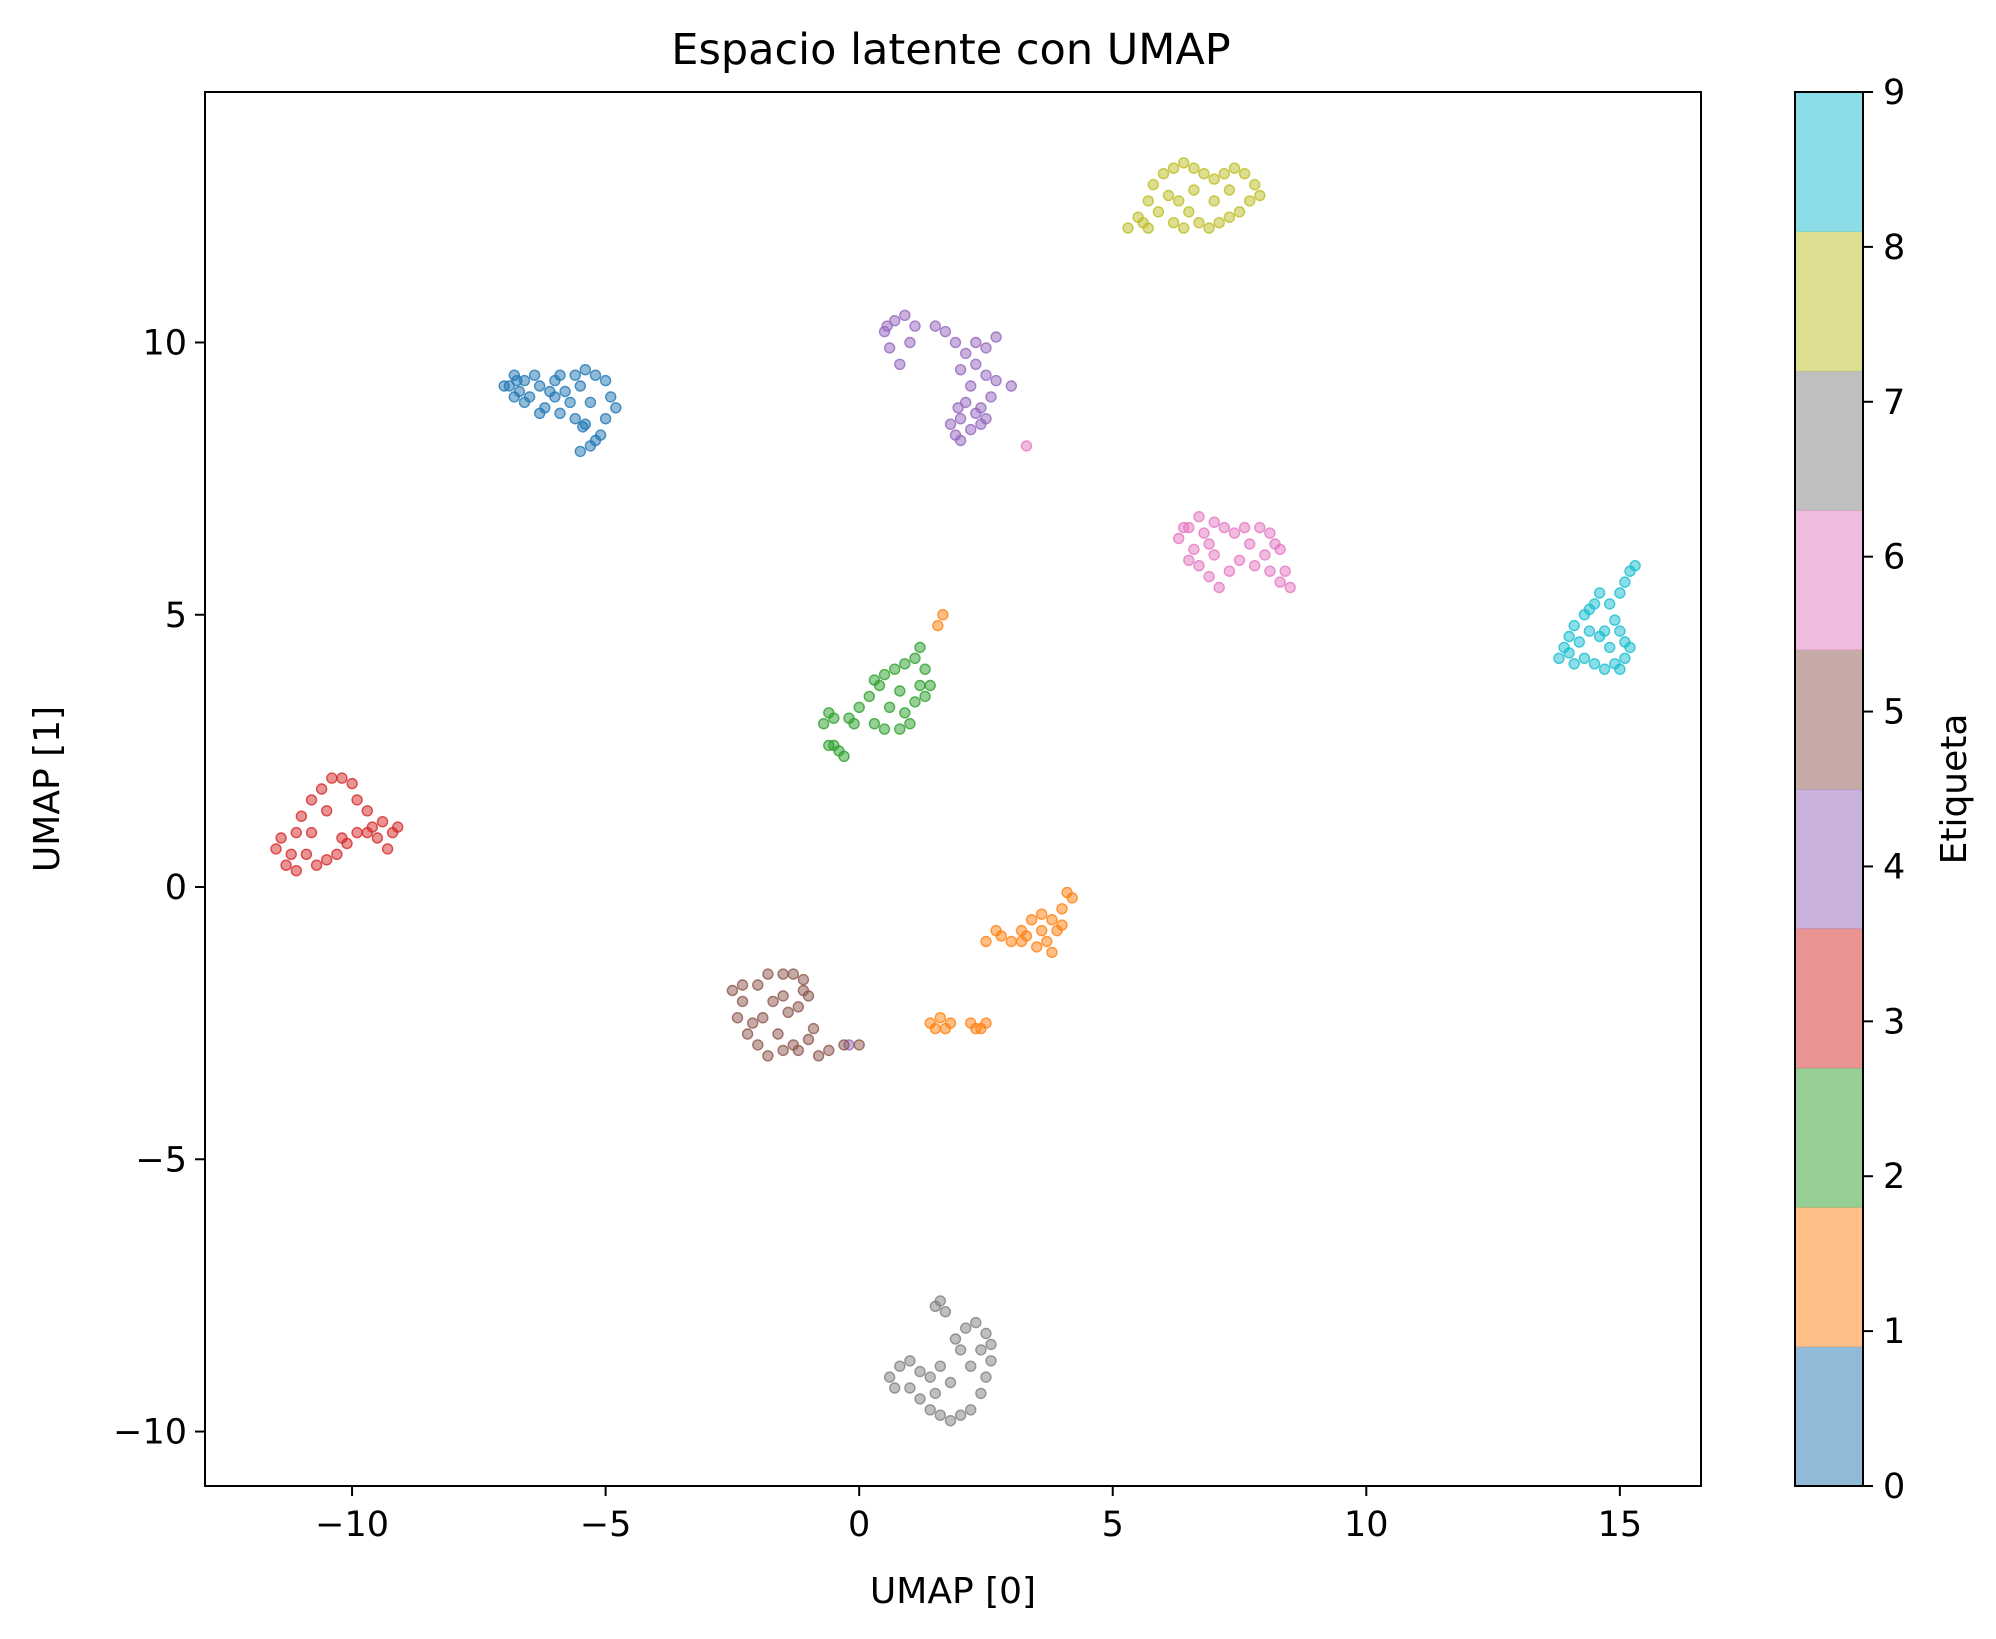 The width and height of the screenshot is (1996, 1639). Describe the element at coordinates (1829, 789) in the screenshot. I see `colorbar-frame` at that location.